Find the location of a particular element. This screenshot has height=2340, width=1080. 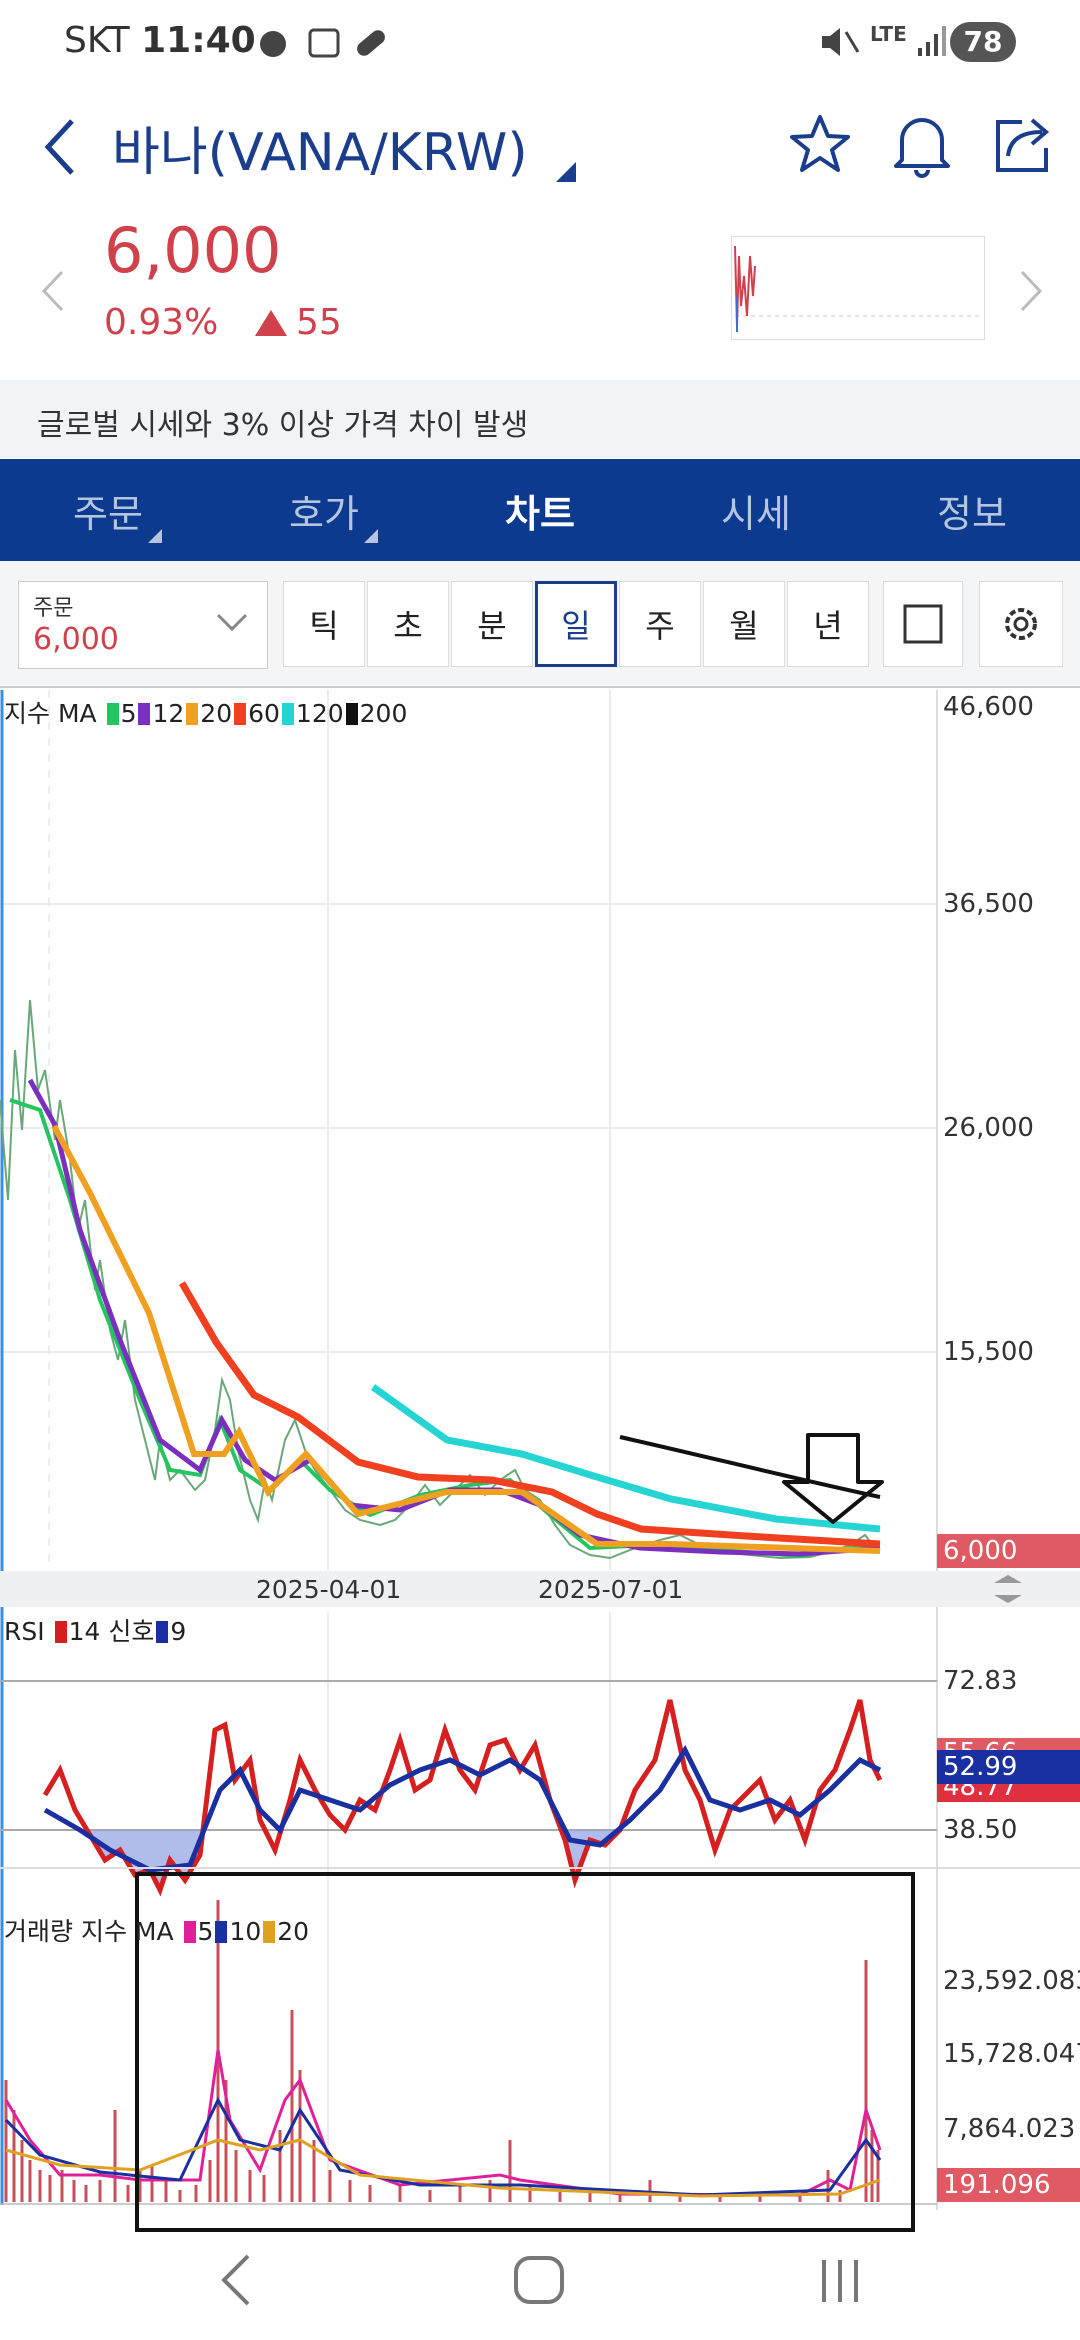

up-arrow is located at coordinates (271, 323).